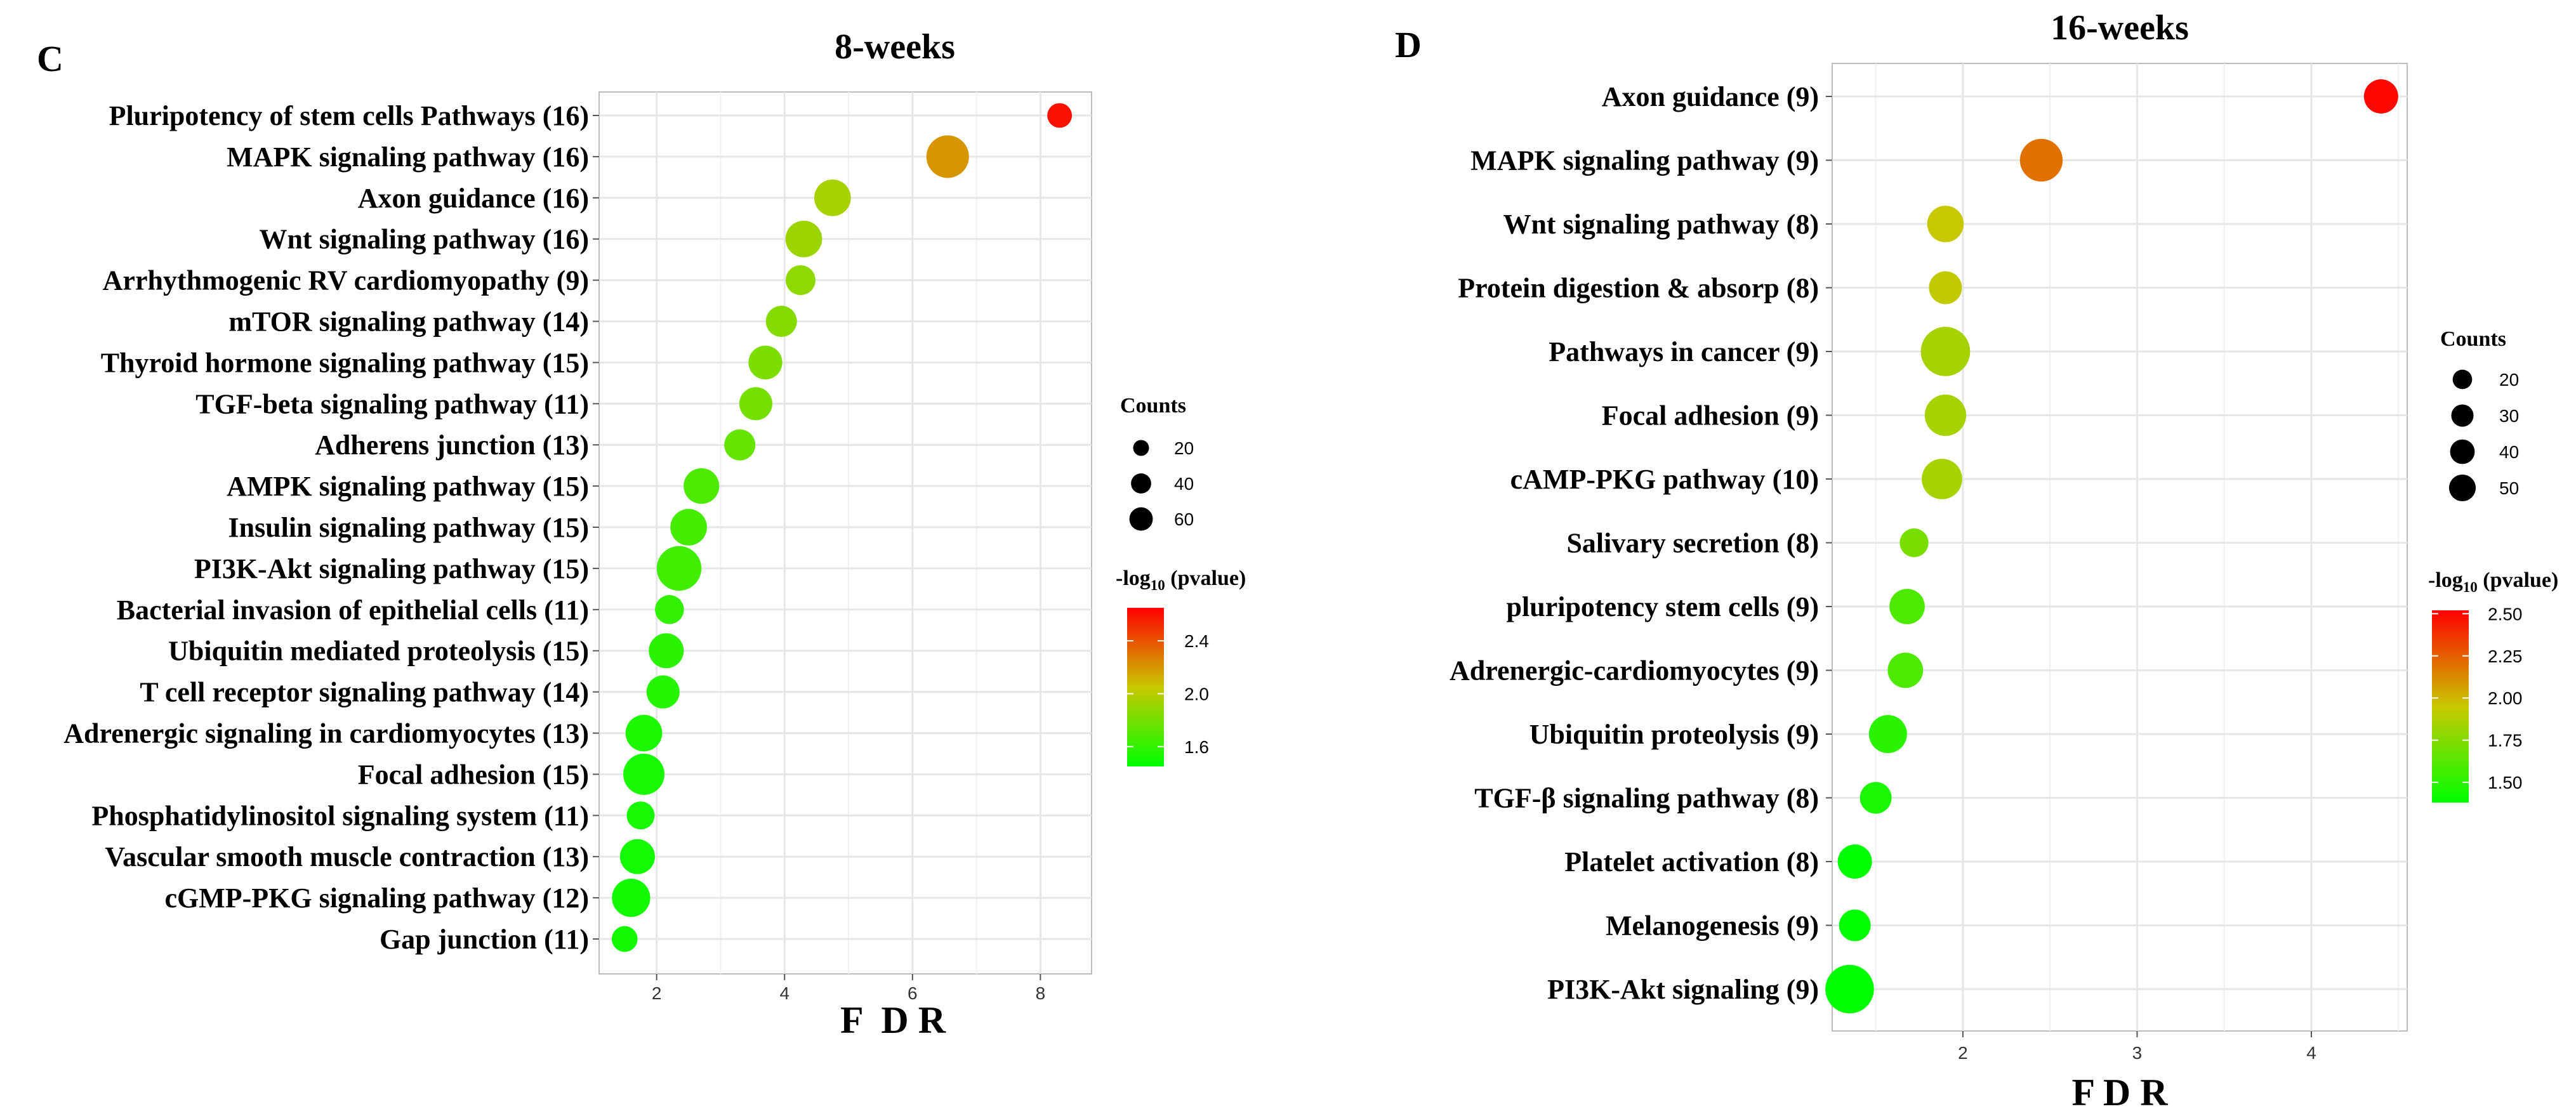  I want to click on color-legend-bar-c, so click(1145, 687).